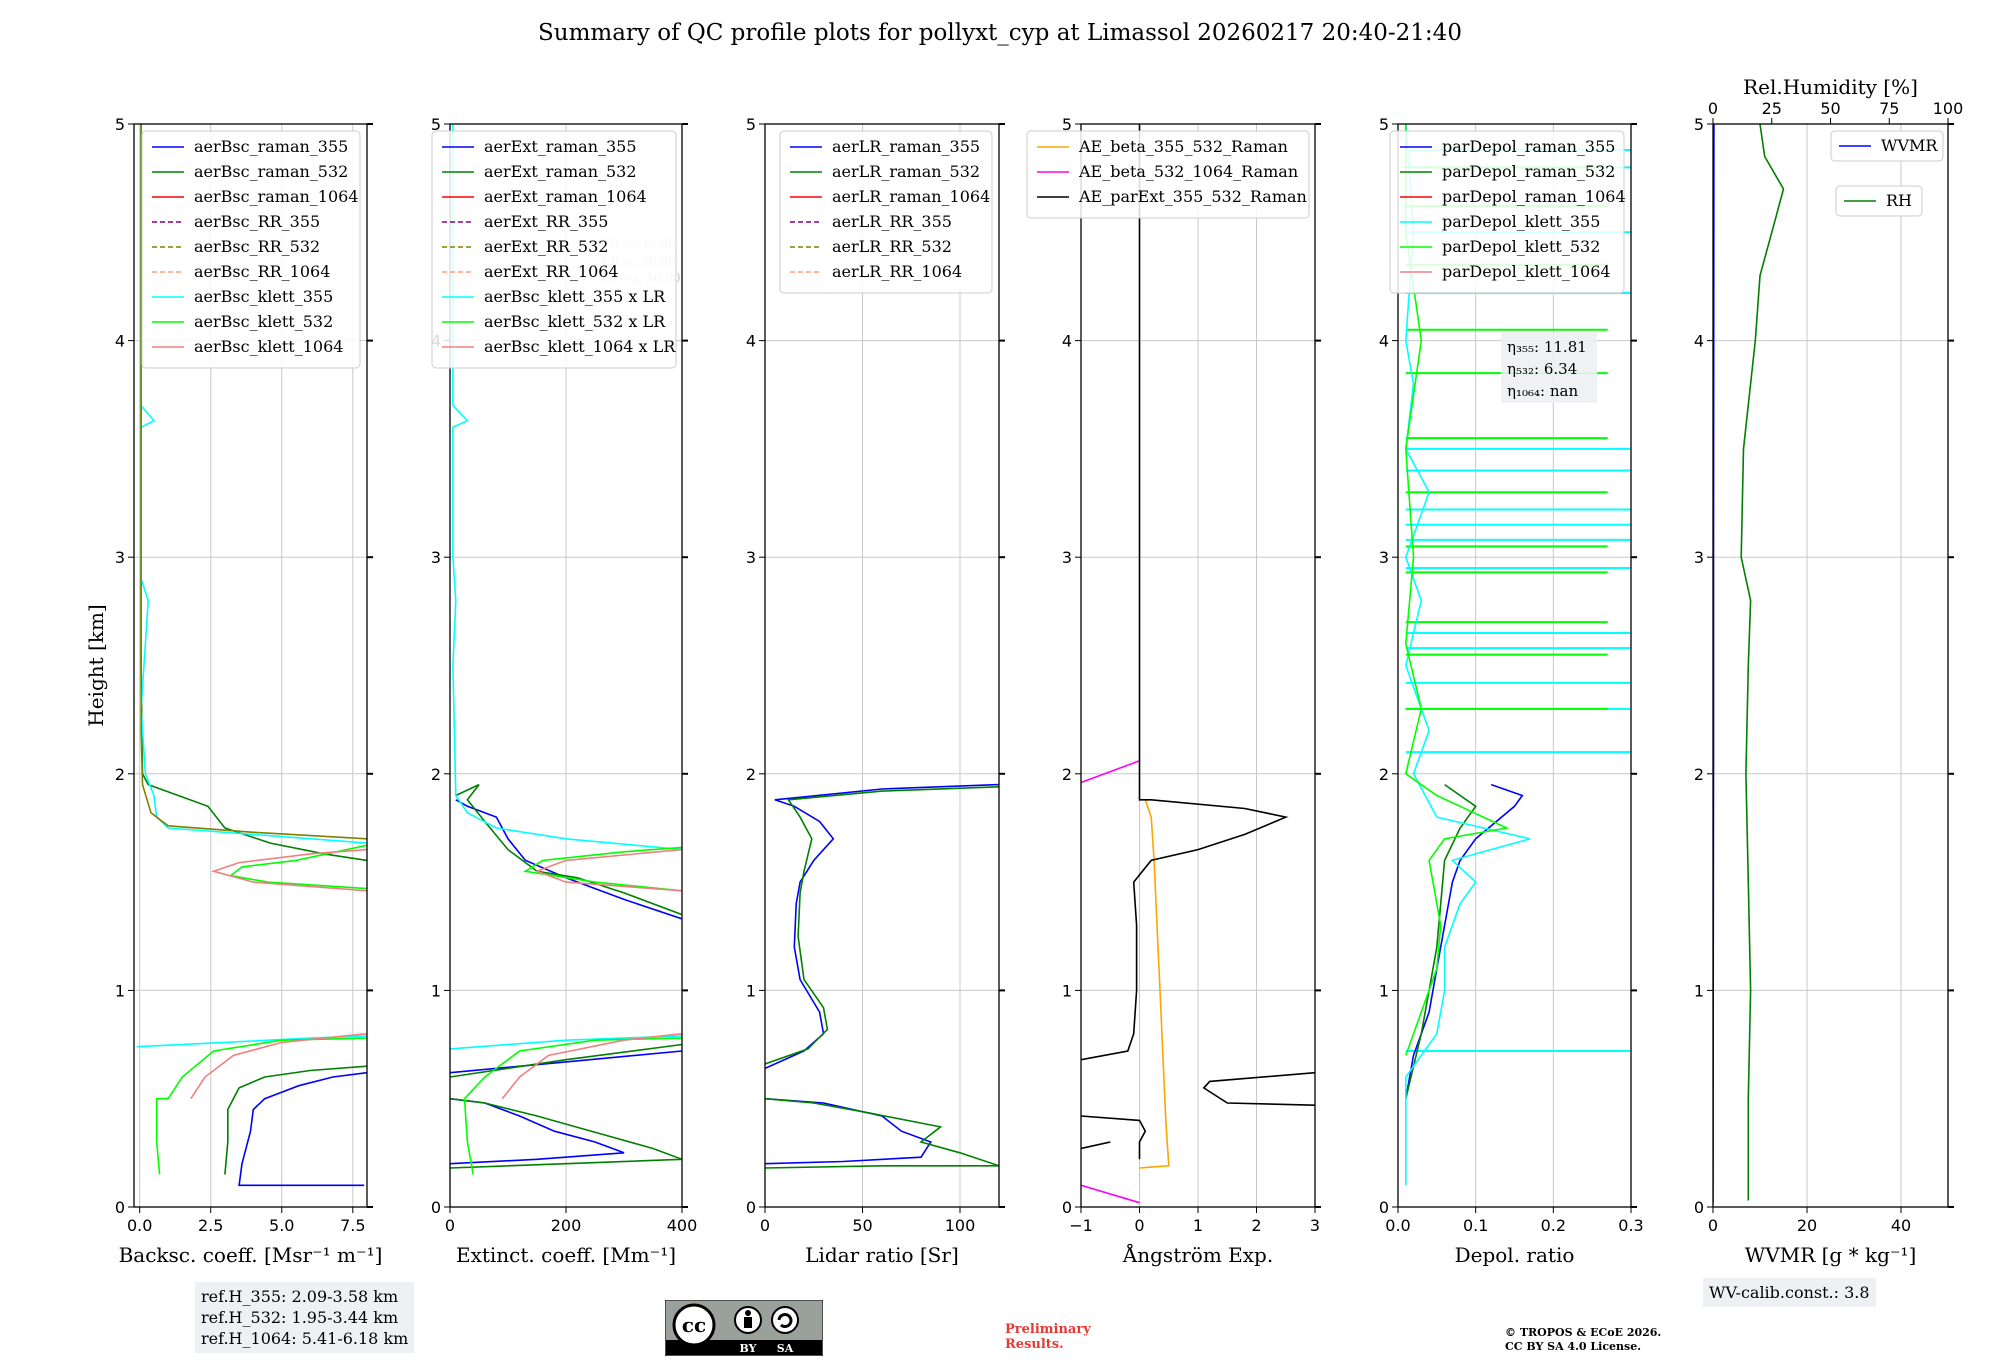  Describe the element at coordinates (251, 1255) in the screenshot. I see `x-axis-label: Backsc. coeff. [Msr⁻¹ m⁻¹]` at that location.